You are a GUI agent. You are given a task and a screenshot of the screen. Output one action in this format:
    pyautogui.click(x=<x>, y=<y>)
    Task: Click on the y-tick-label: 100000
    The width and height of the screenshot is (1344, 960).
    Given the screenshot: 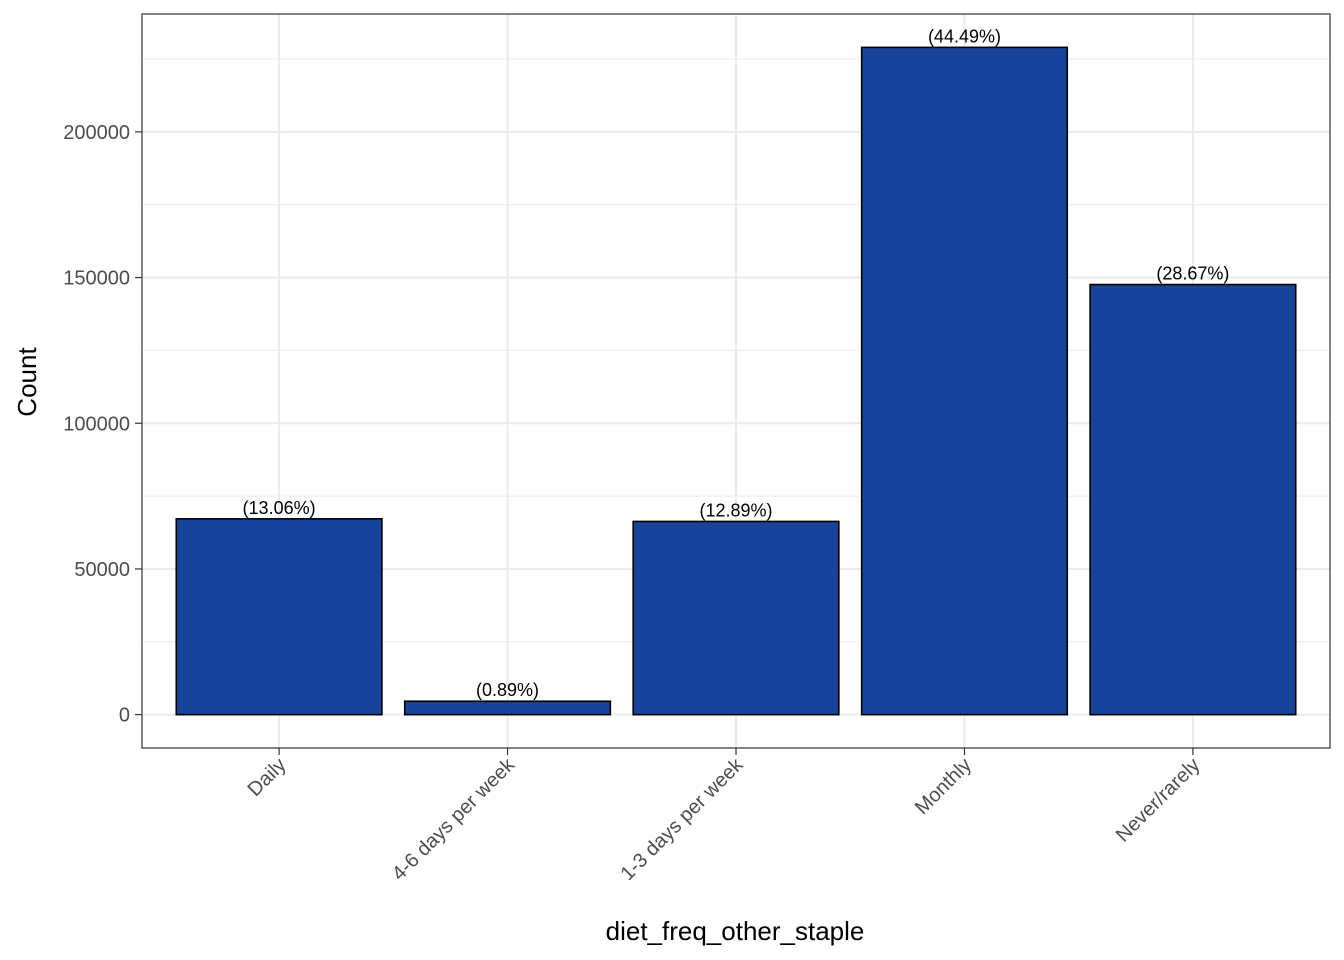 What is the action you would take?
    pyautogui.click(x=96, y=424)
    